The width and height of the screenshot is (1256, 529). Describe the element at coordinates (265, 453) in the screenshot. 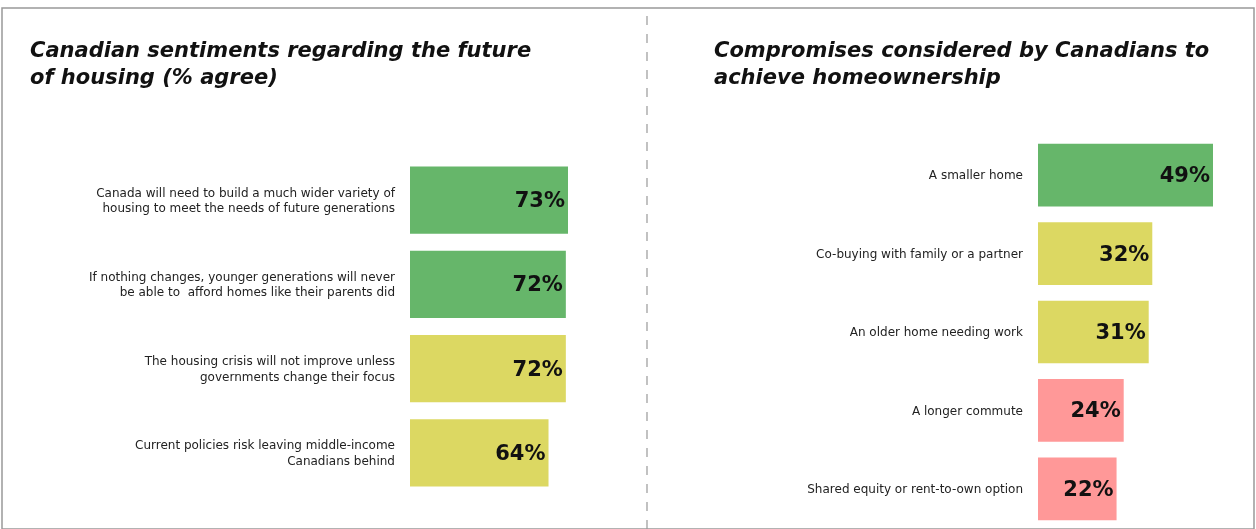

I see `y-tick-label: Current policies risk leaving middle-income Canadians behind` at that location.